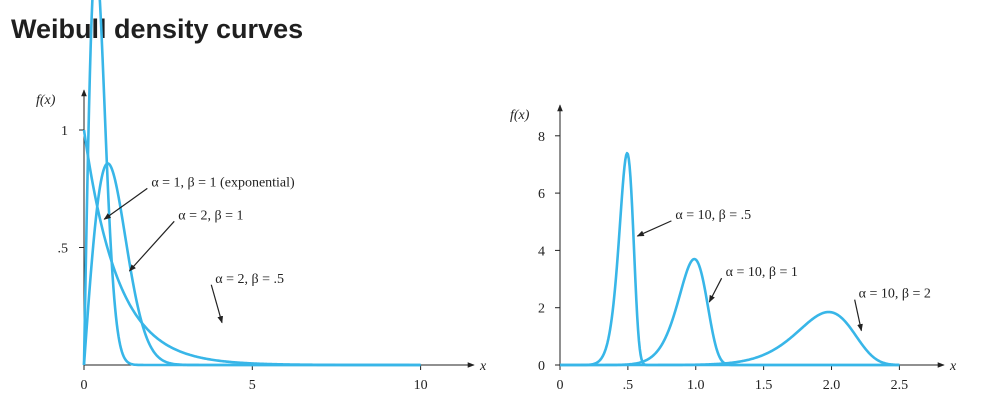 The height and width of the screenshot is (420, 994). Describe the element at coordinates (541, 309) in the screenshot. I see `y-tick-label: 2` at that location.